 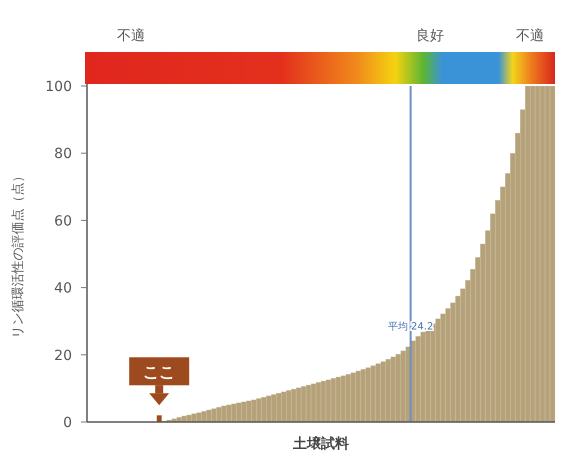 What do you see at coordinates (159, 372) in the screenshot?
I see `annotation: ここ` at bounding box center [159, 372].